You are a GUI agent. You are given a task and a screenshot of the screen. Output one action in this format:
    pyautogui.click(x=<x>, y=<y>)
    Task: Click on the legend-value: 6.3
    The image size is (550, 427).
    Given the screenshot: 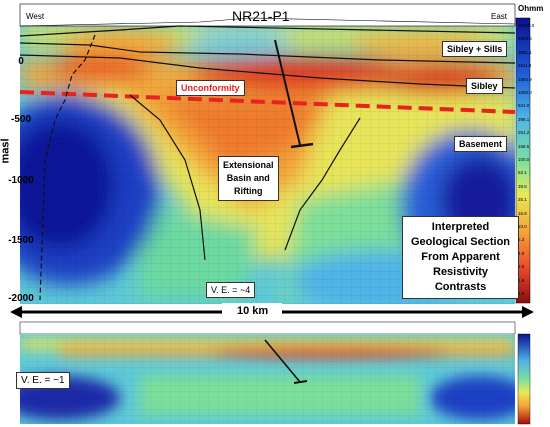 What is the action you would take?
    pyautogui.click(x=521, y=240)
    